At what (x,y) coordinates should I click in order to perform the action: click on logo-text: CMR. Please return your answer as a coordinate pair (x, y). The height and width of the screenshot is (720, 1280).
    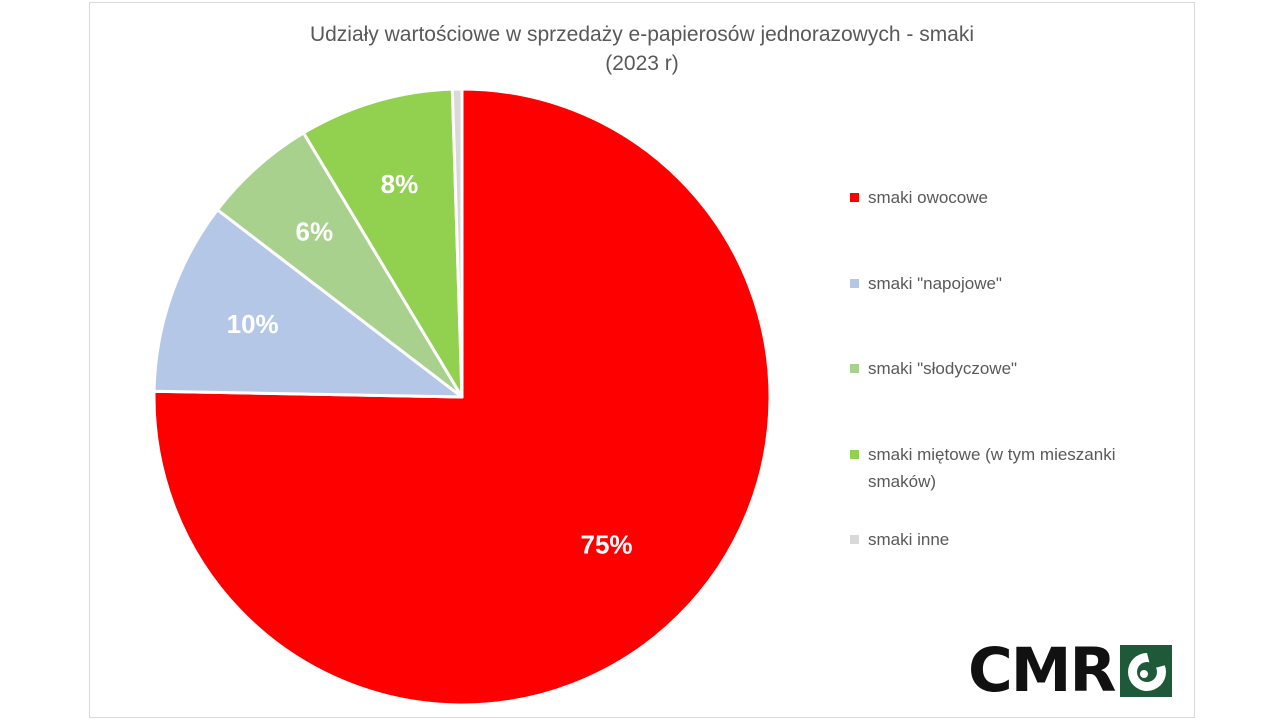
    Looking at the image, I should click on (1042, 670).